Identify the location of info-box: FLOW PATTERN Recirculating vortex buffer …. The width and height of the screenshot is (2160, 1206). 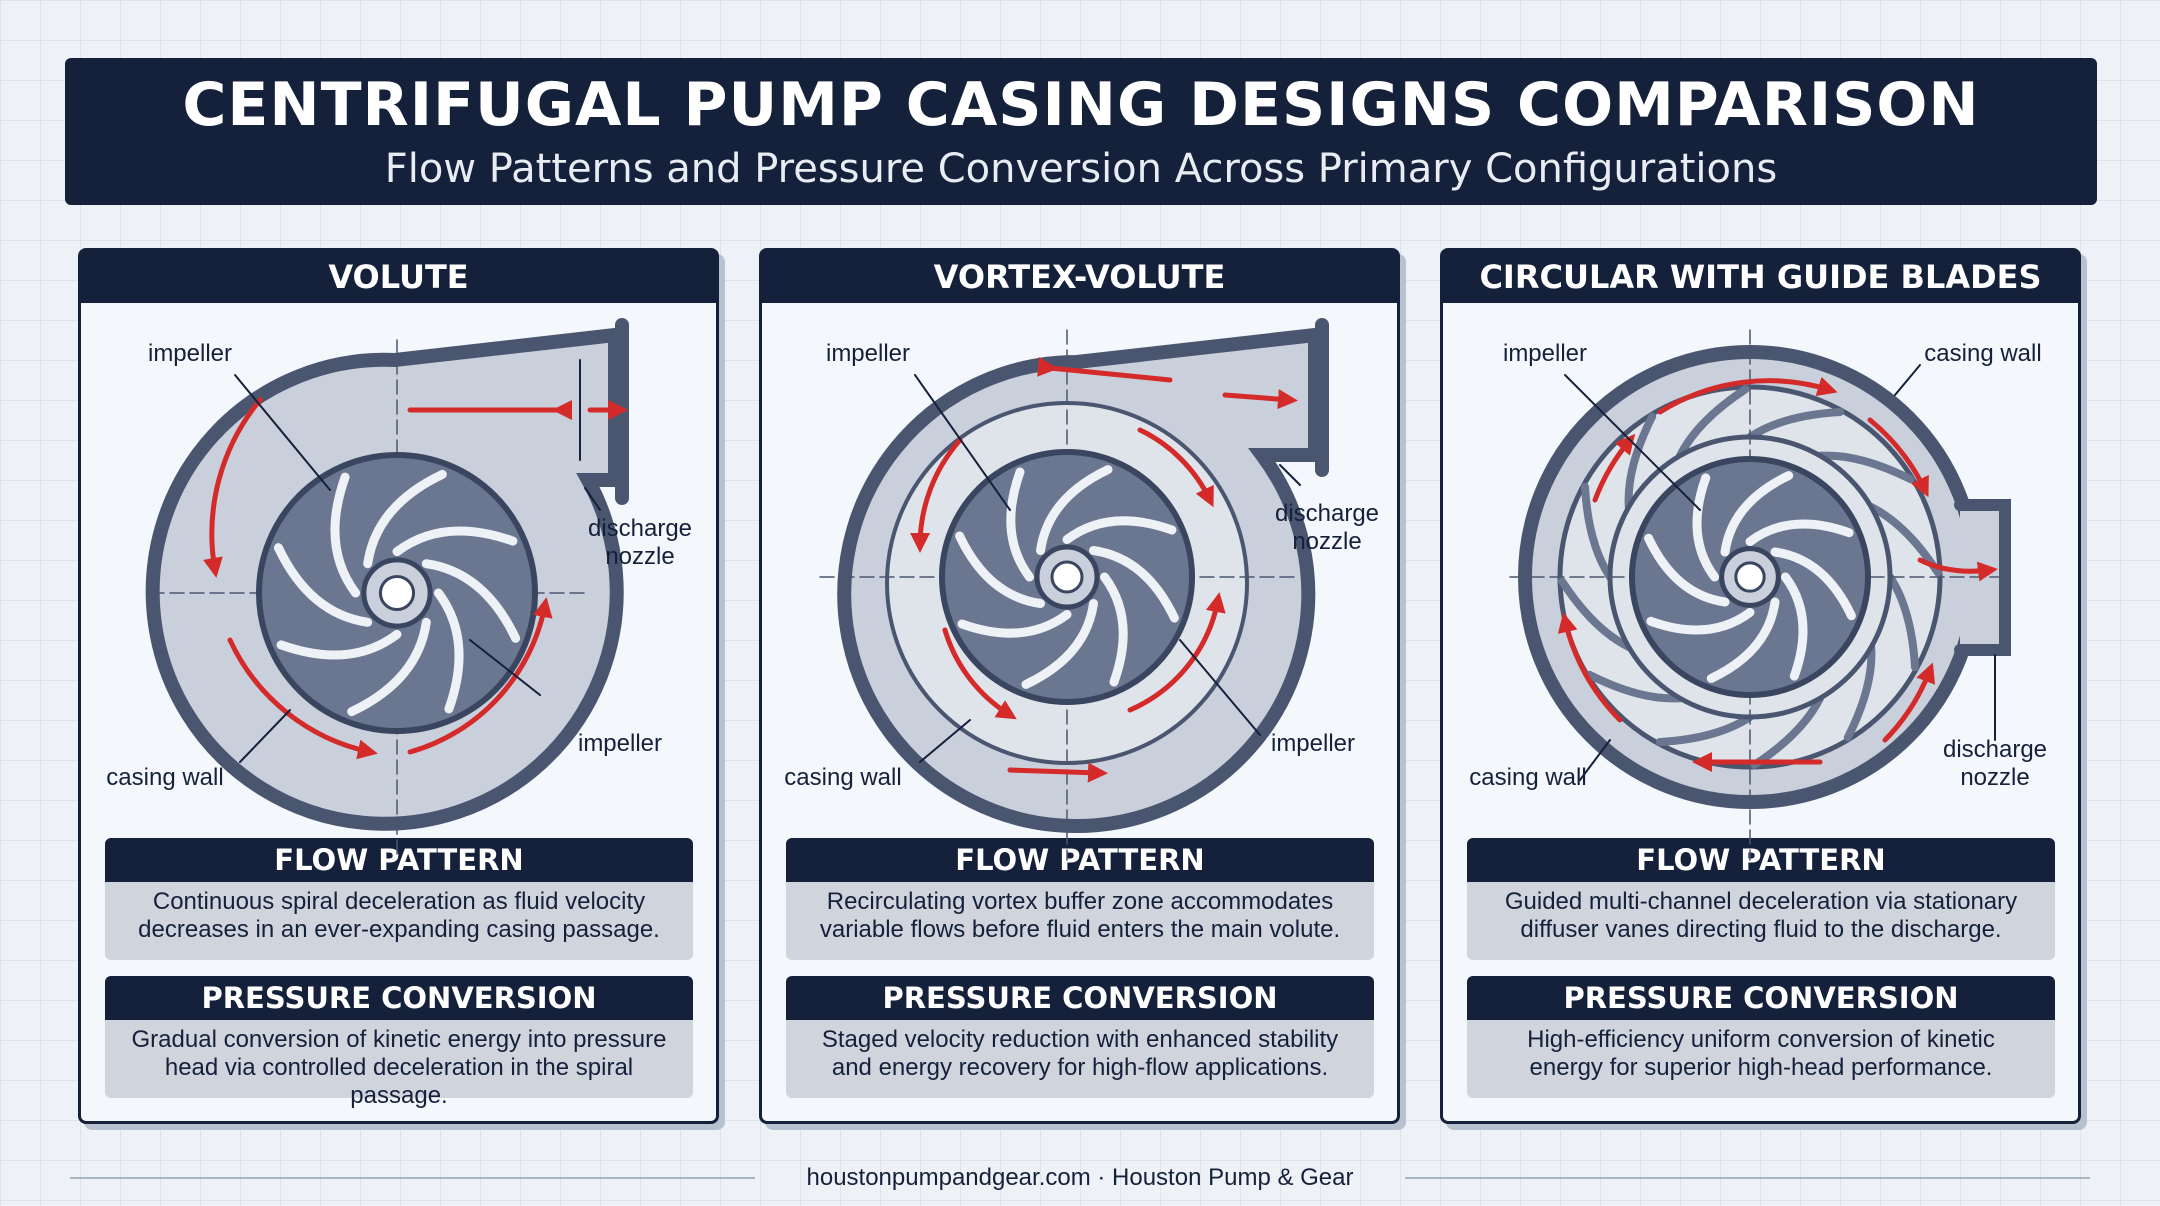
(1080, 899).